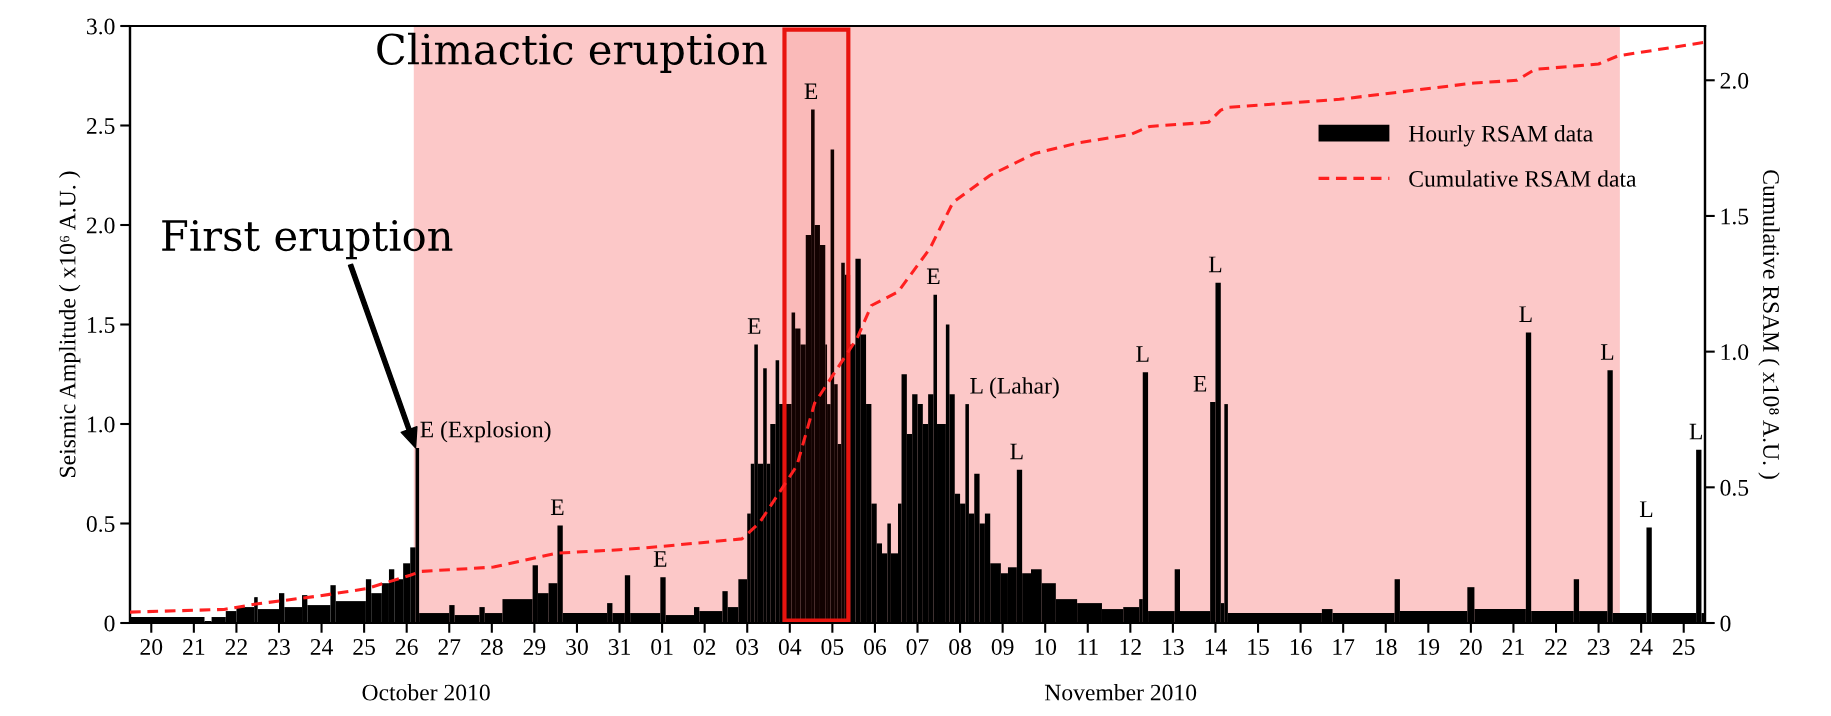 This screenshot has height=716, width=1831. I want to click on x-tick-label: 14, so click(1216, 647).